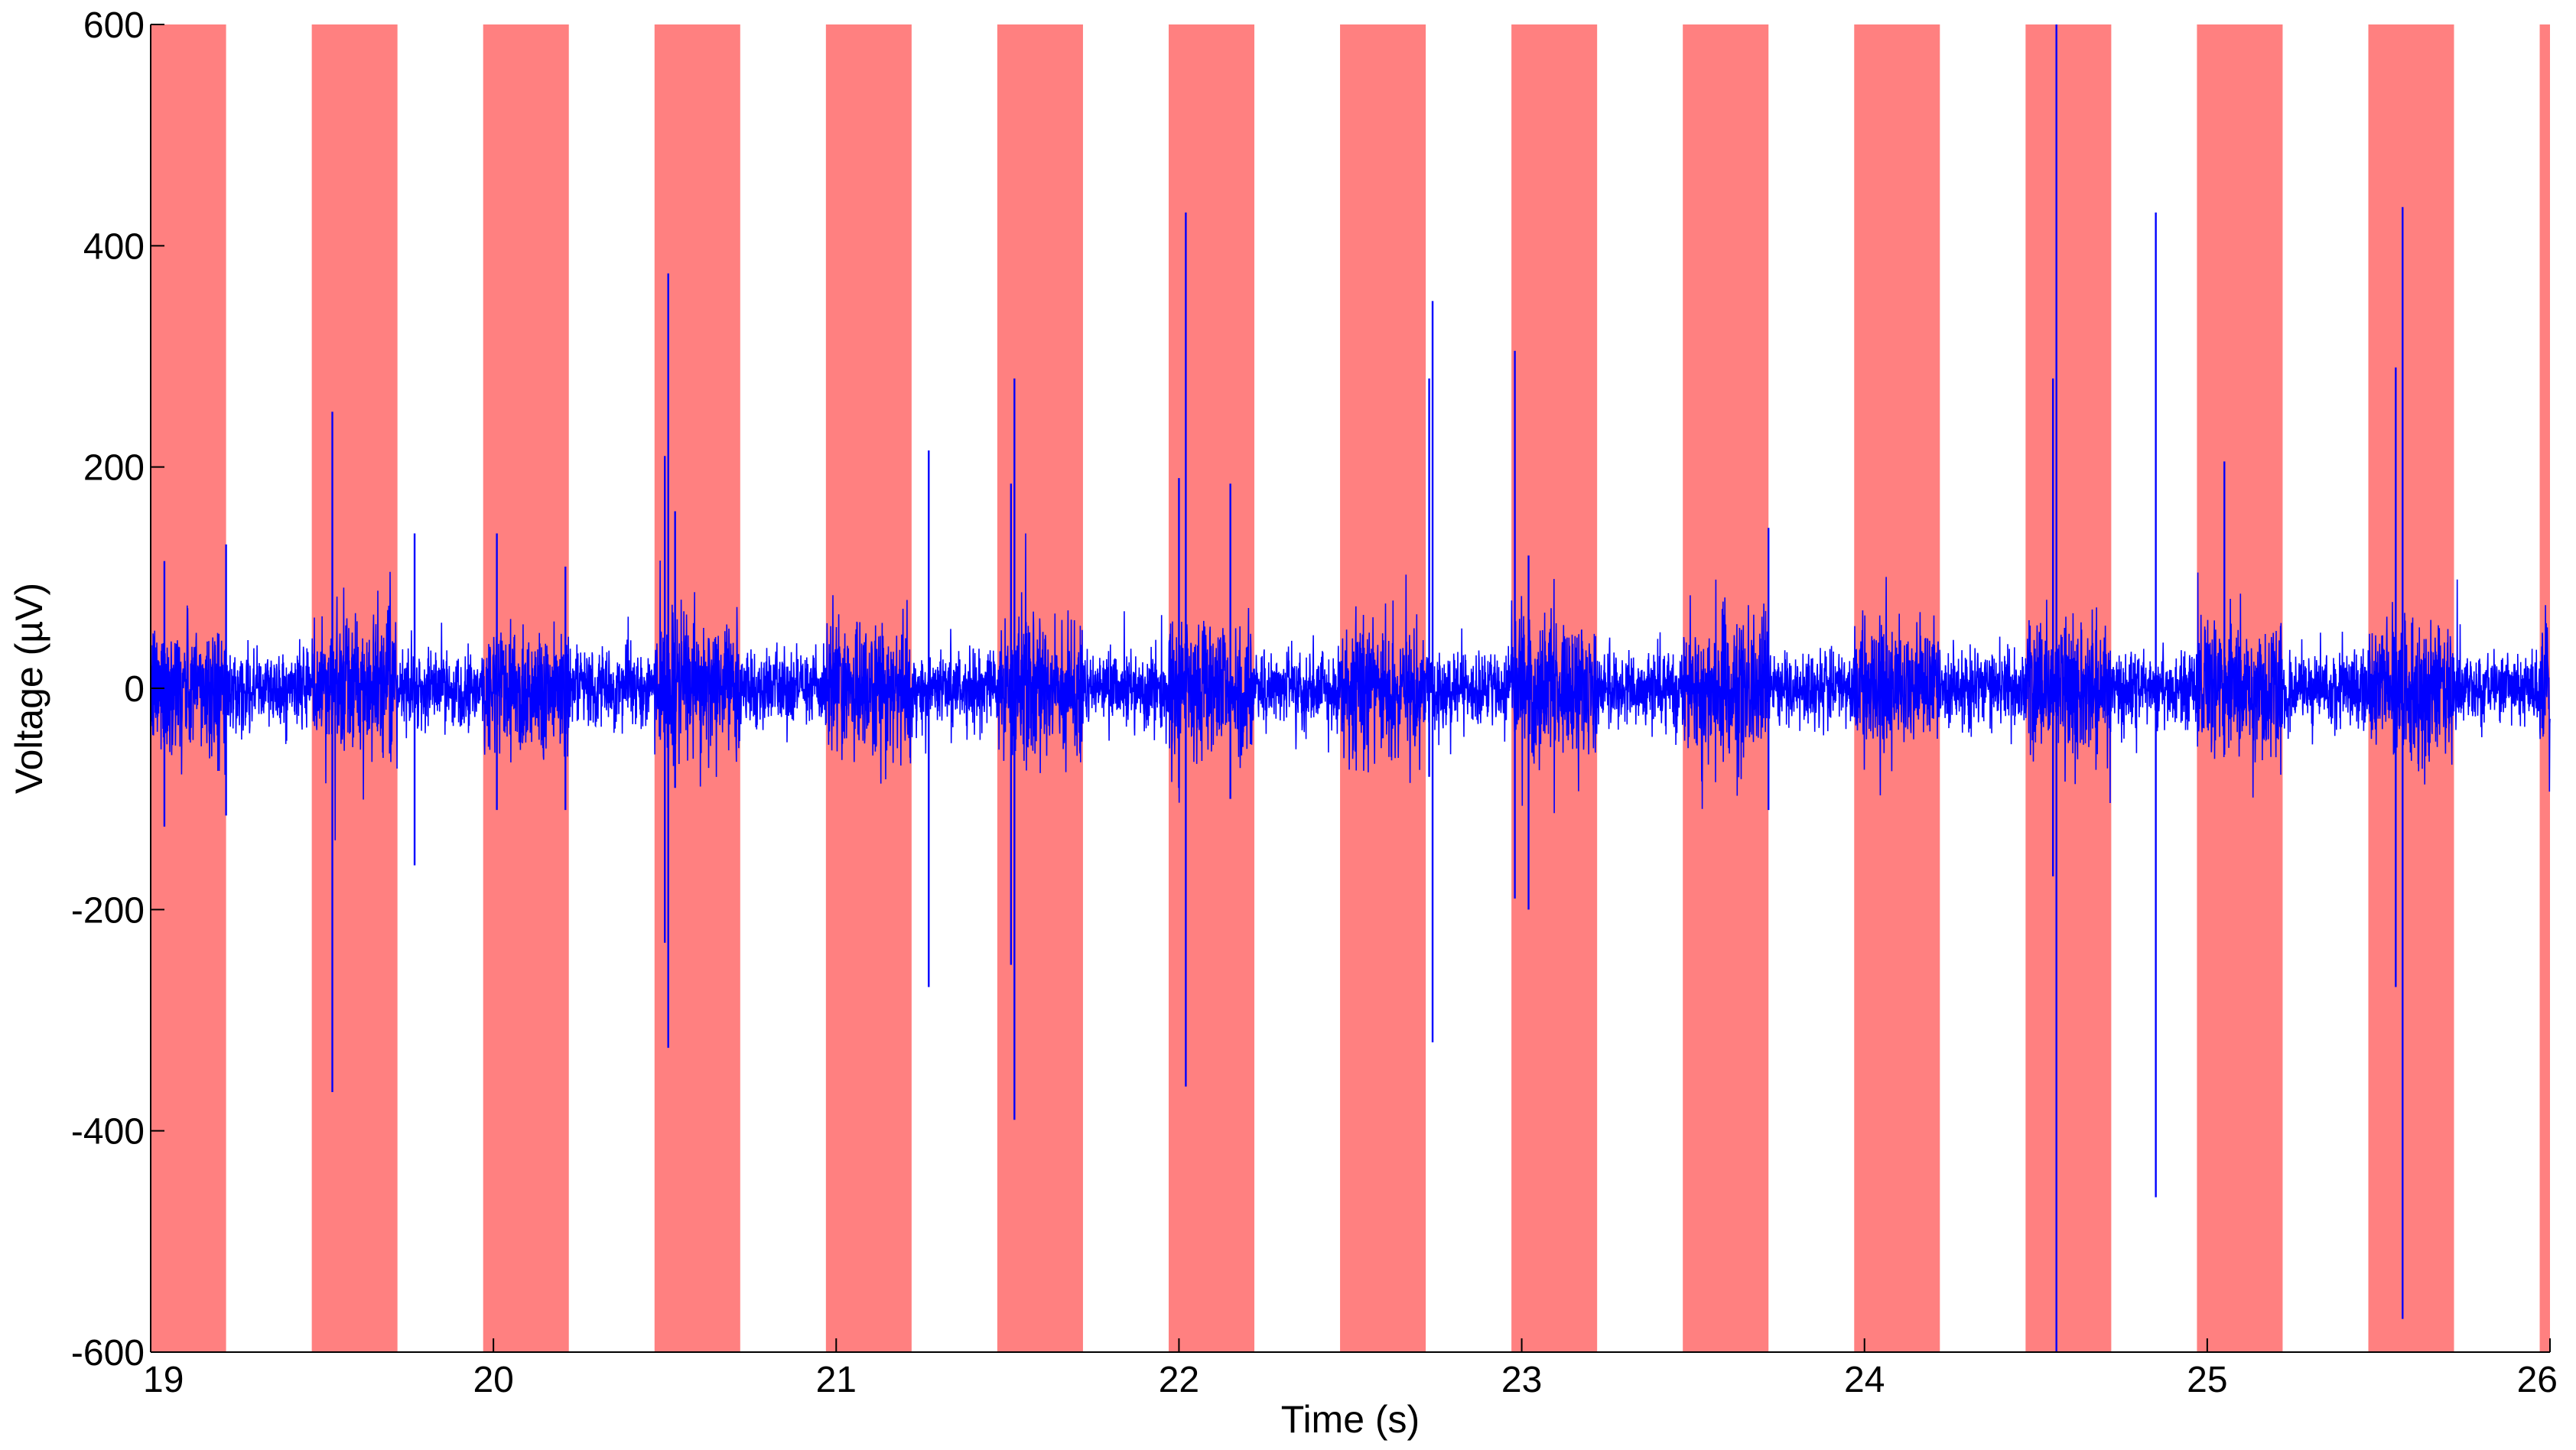  What do you see at coordinates (114, 26) in the screenshot?
I see `y-tick-label: 600` at bounding box center [114, 26].